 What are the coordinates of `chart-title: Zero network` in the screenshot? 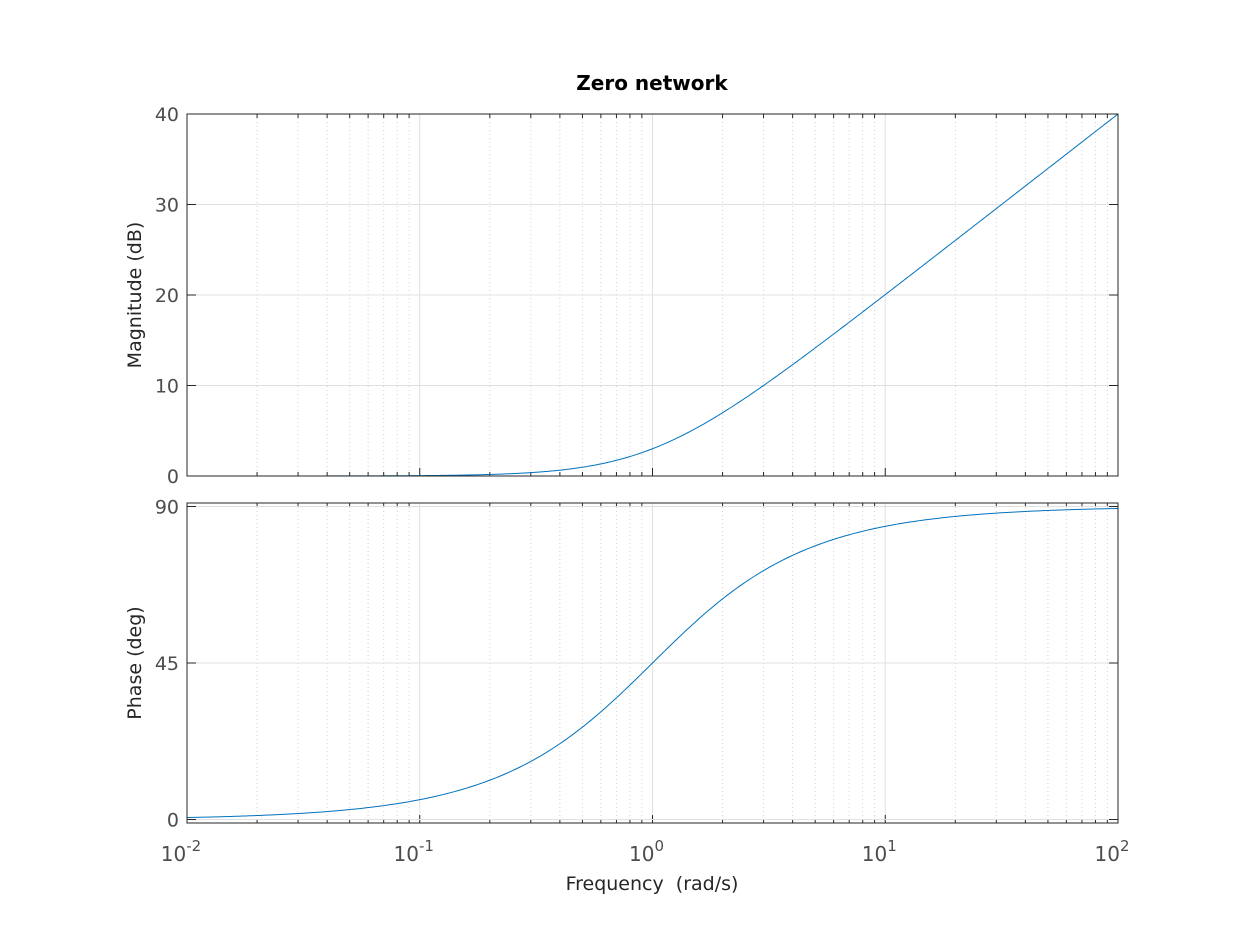 It's located at (652, 83).